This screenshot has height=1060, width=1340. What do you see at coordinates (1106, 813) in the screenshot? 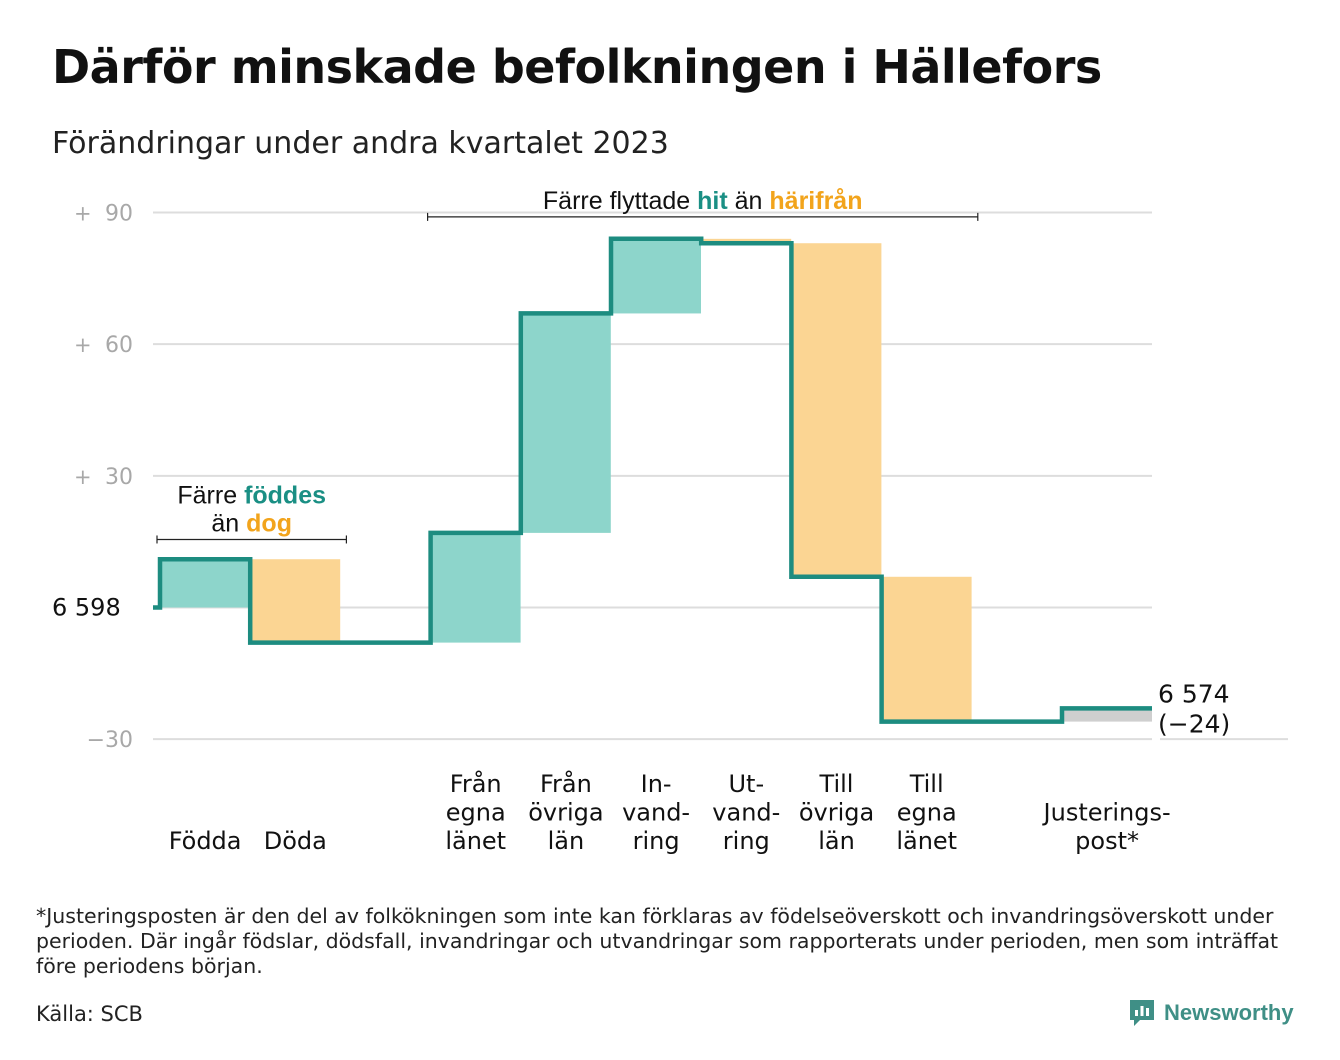
I see `category-label: Justerings-` at bounding box center [1106, 813].